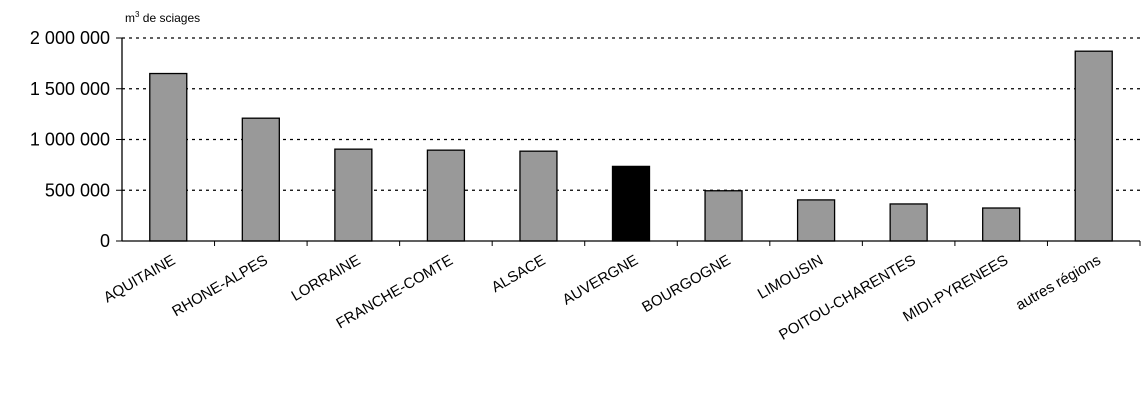 The image size is (1145, 405). Describe the element at coordinates (140, 279) in the screenshot. I see `x-tick-label: AQUITAINE` at that location.